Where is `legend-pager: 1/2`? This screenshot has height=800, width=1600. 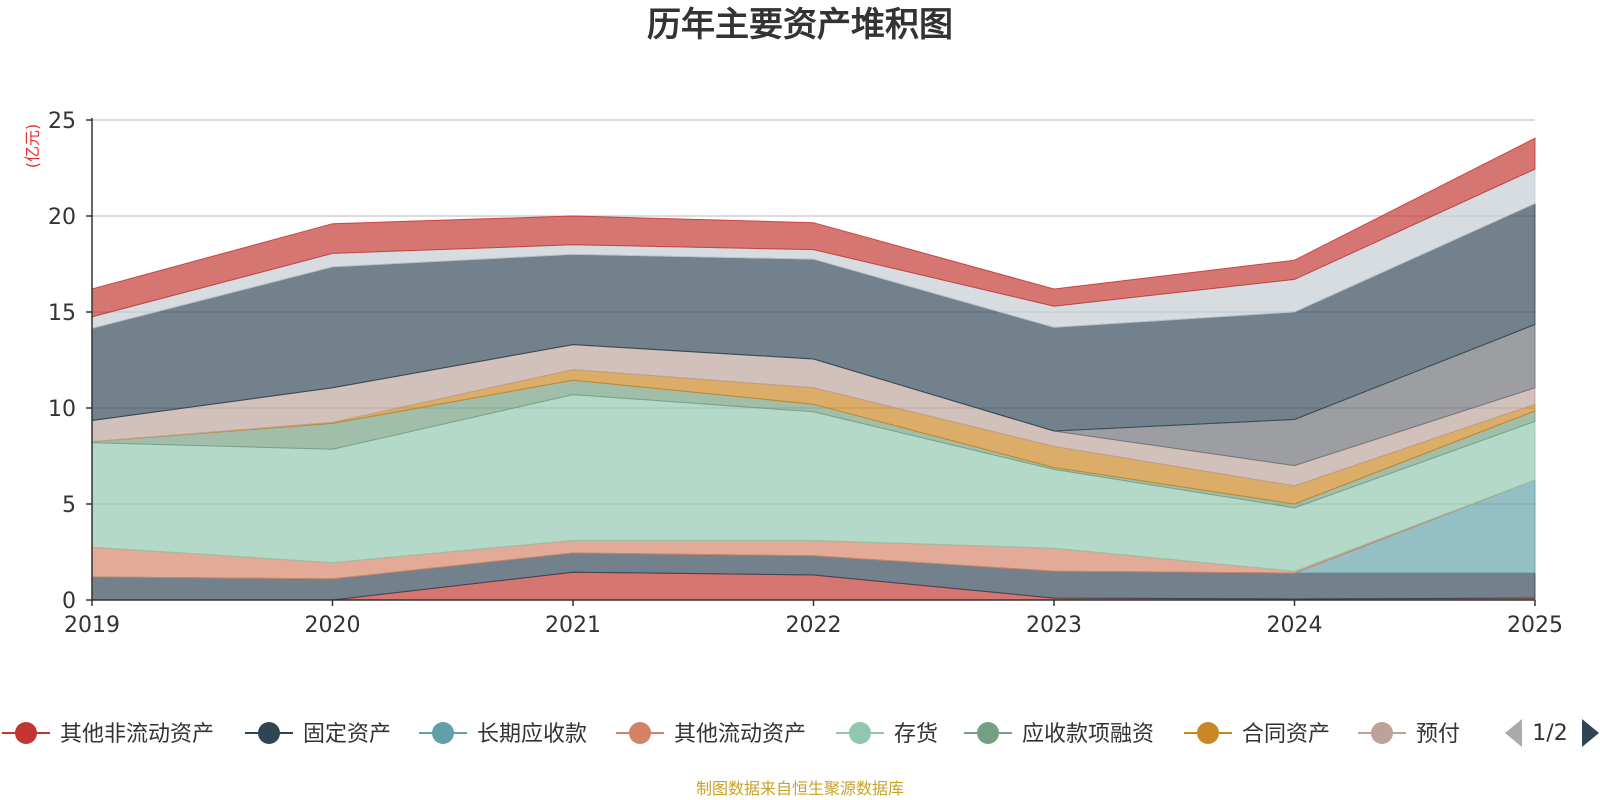
legend-pager: 1/2 is located at coordinates (1552, 733).